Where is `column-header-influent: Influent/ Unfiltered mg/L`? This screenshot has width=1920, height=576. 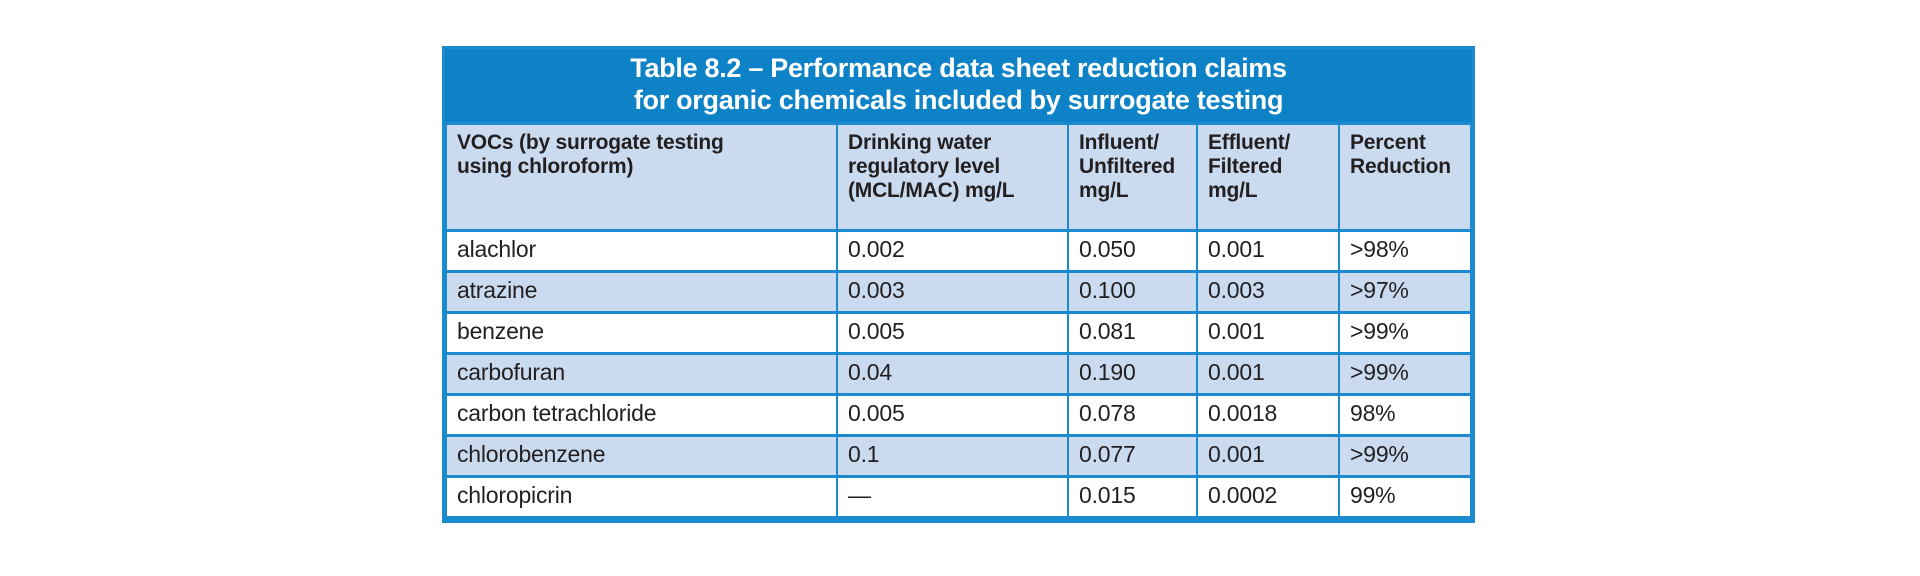 column-header-influent: Influent/ Unfiltered mg/L is located at coordinates (1132, 176).